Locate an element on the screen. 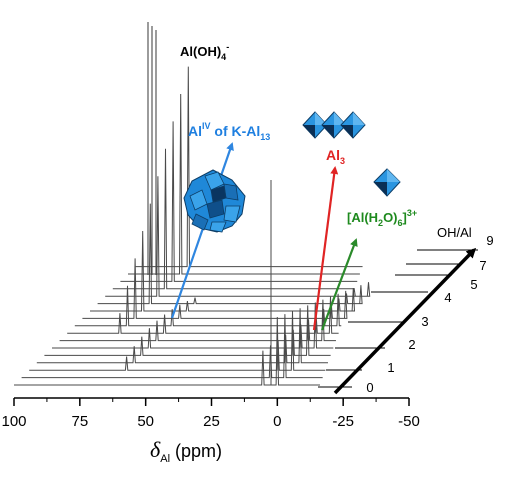 Image resolution: width=520 pixels, height=477 pixels. x-axis-title-unit: (ppm) is located at coordinates (198, 451).